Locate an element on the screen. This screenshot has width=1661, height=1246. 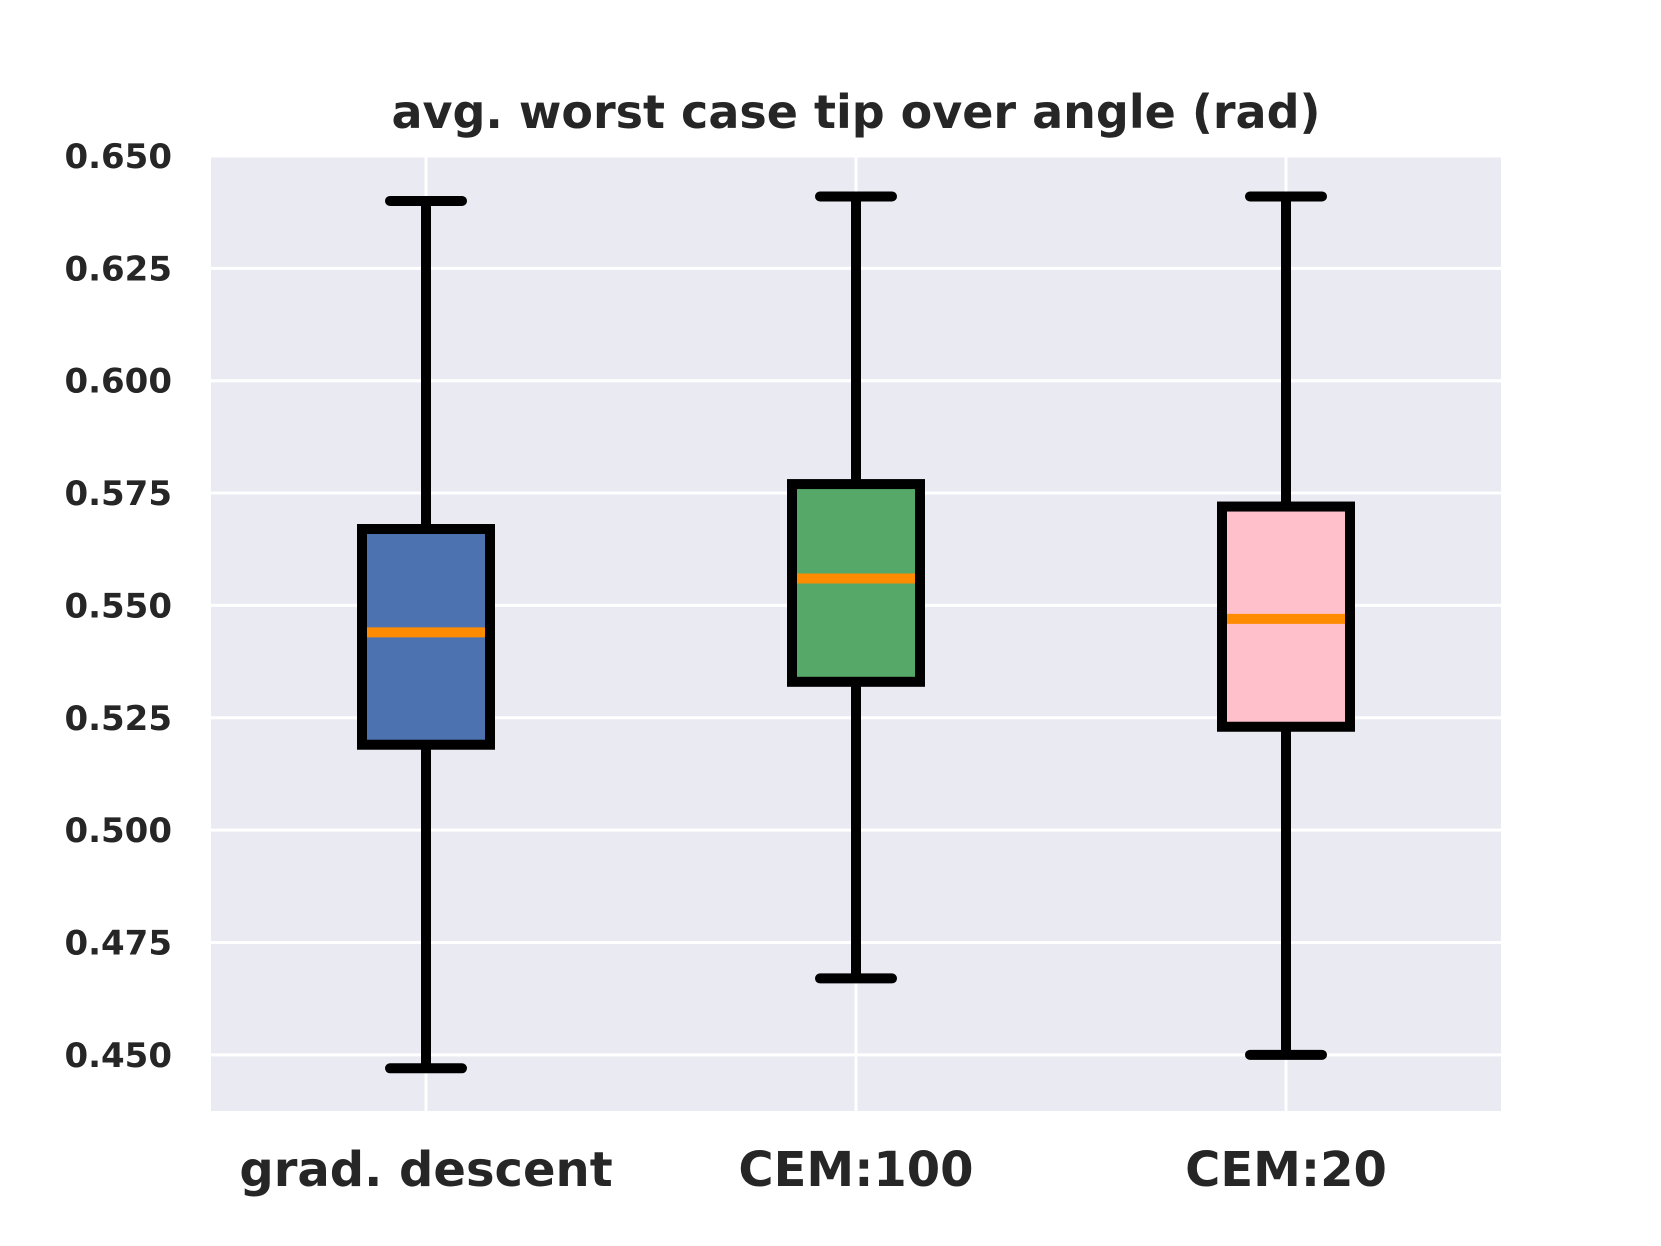
y-tick-label: 0.550 is located at coordinates (118, 606).